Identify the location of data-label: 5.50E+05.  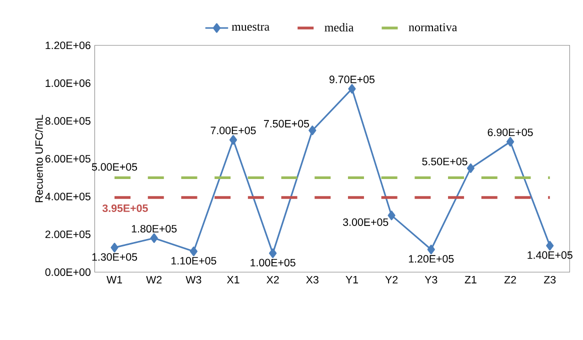
(445, 162).